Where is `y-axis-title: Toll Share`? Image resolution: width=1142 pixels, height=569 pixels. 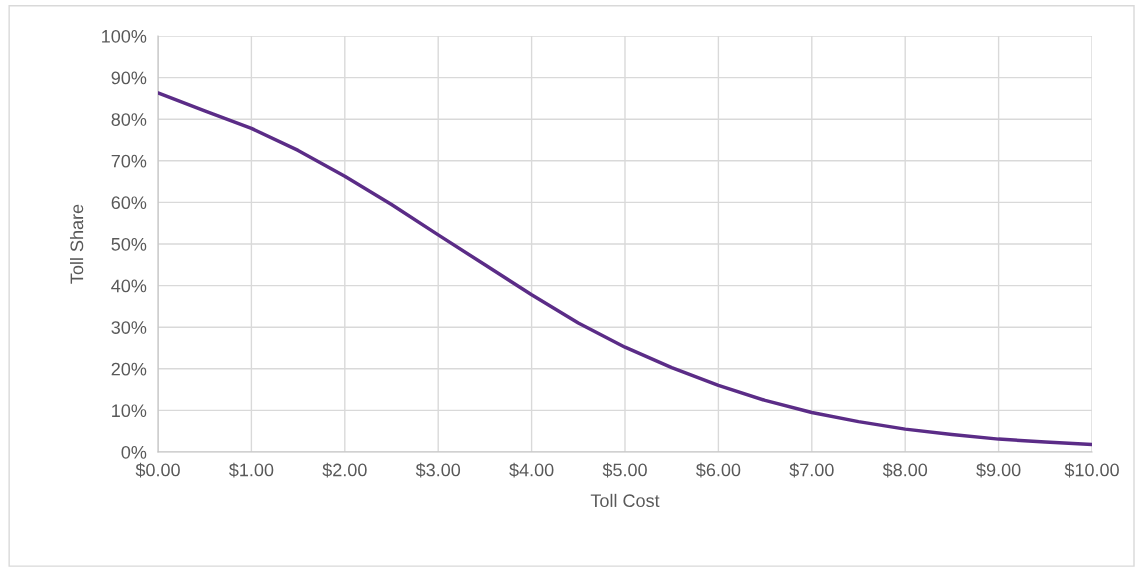 y-axis-title: Toll Share is located at coordinates (76, 244).